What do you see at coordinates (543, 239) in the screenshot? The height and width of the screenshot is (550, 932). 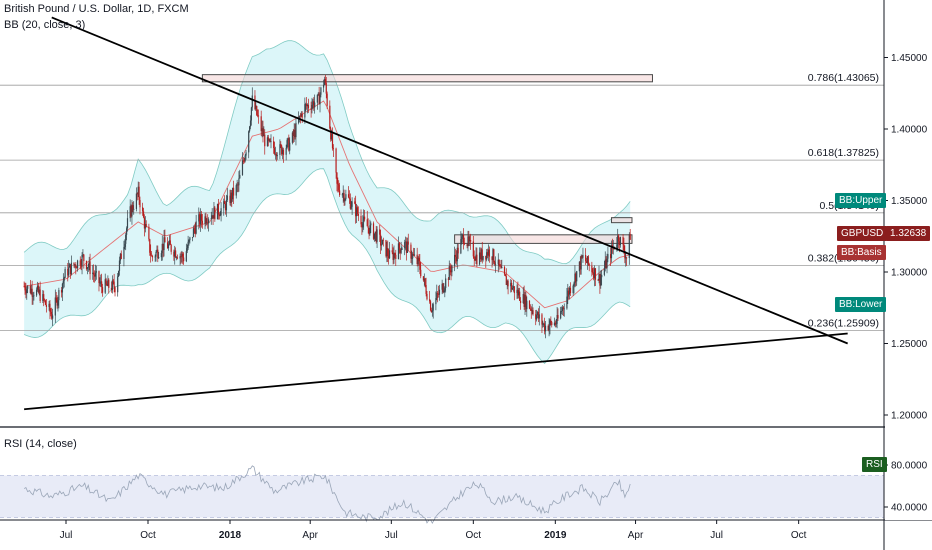 I see `resistance-zone` at bounding box center [543, 239].